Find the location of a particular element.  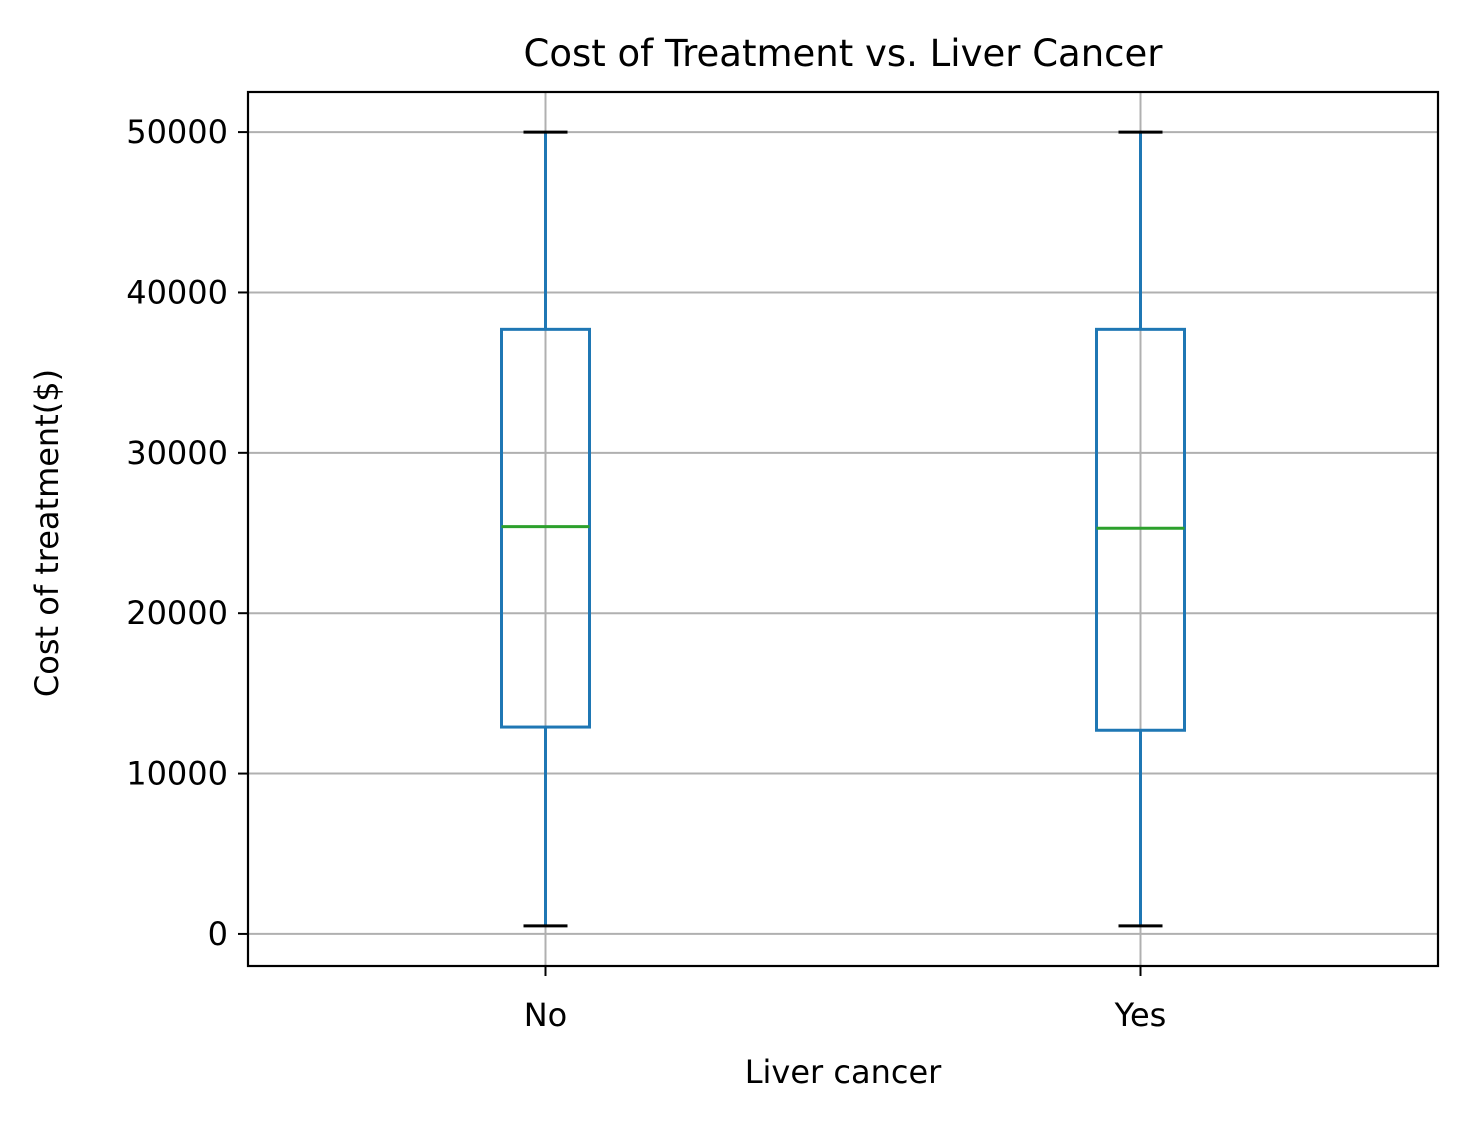

y-tick-label: 0 is located at coordinates (218, 934).